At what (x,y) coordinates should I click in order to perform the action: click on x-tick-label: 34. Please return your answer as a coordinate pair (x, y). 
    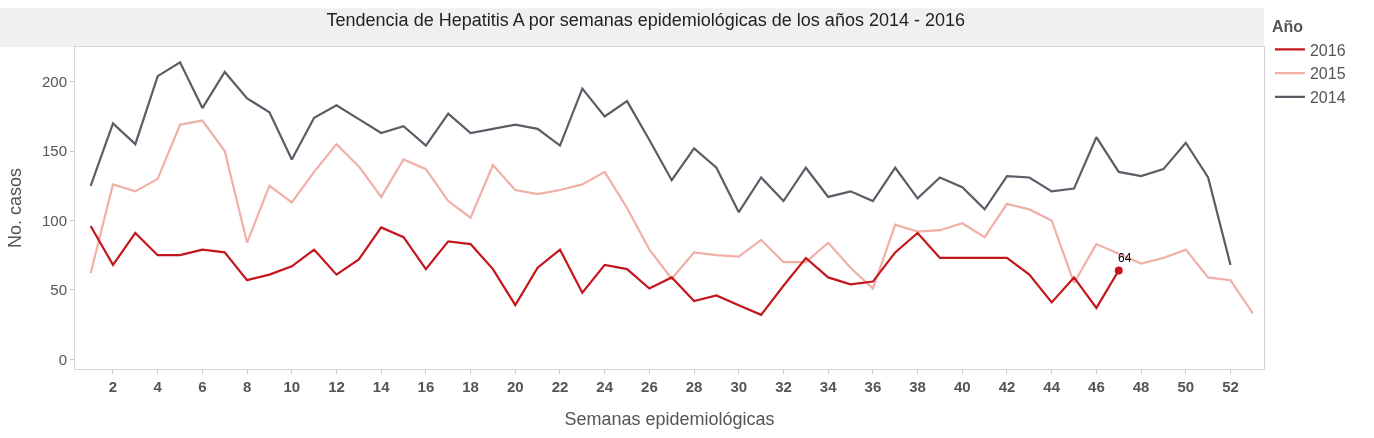
    Looking at the image, I should click on (828, 386).